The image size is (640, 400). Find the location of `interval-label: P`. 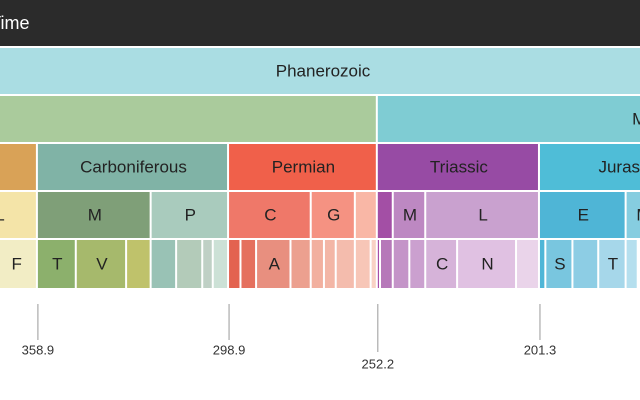

interval-label: P is located at coordinates (190, 214).